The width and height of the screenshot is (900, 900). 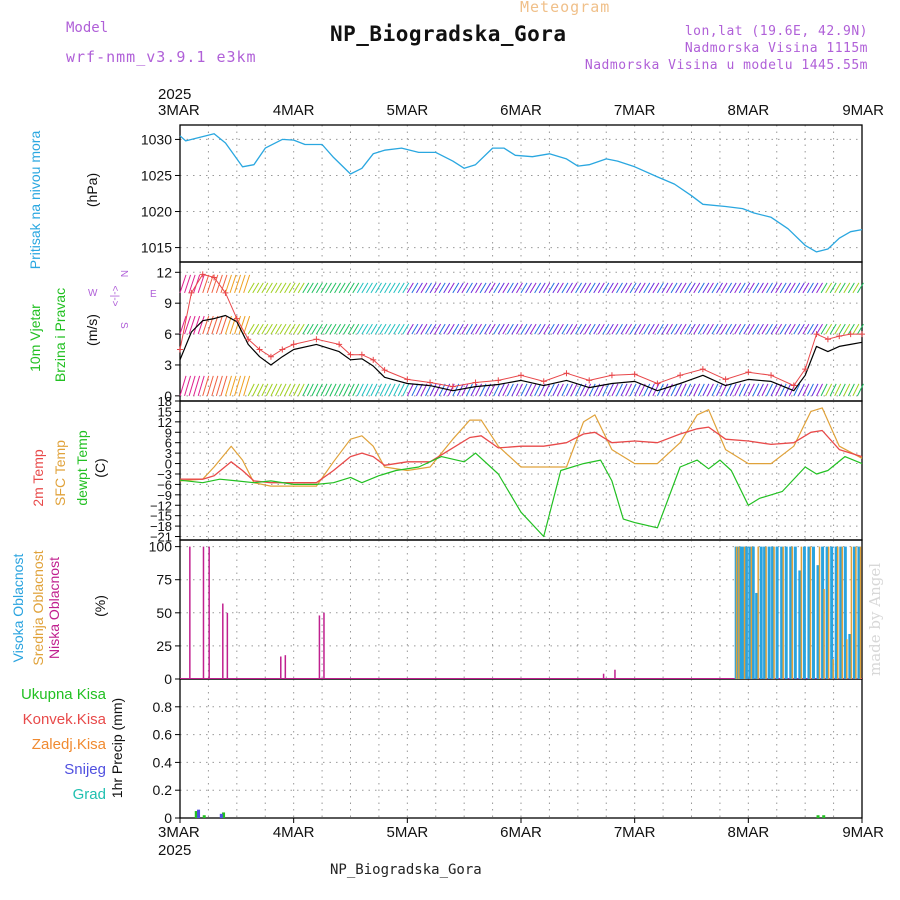 I want to click on y-tick-label: 12, so click(x=164, y=272).